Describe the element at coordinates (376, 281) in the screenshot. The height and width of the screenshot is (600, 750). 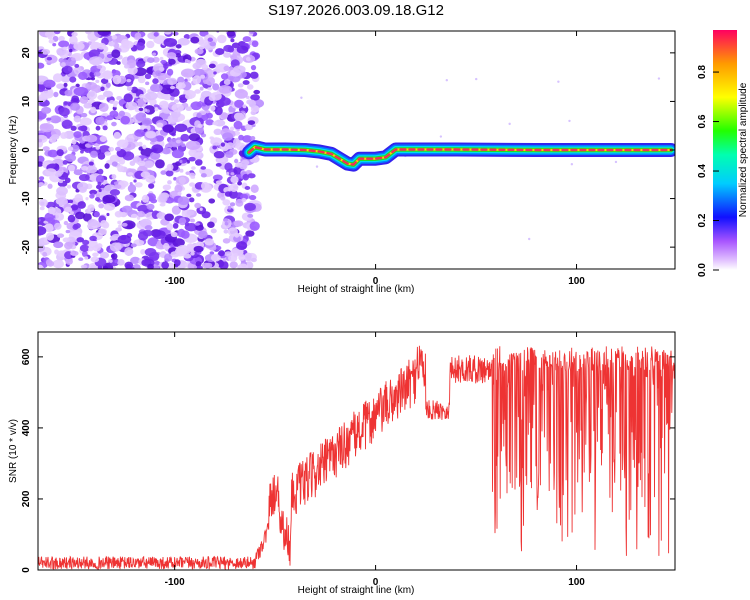
I see `x-tick-label: 0` at that location.